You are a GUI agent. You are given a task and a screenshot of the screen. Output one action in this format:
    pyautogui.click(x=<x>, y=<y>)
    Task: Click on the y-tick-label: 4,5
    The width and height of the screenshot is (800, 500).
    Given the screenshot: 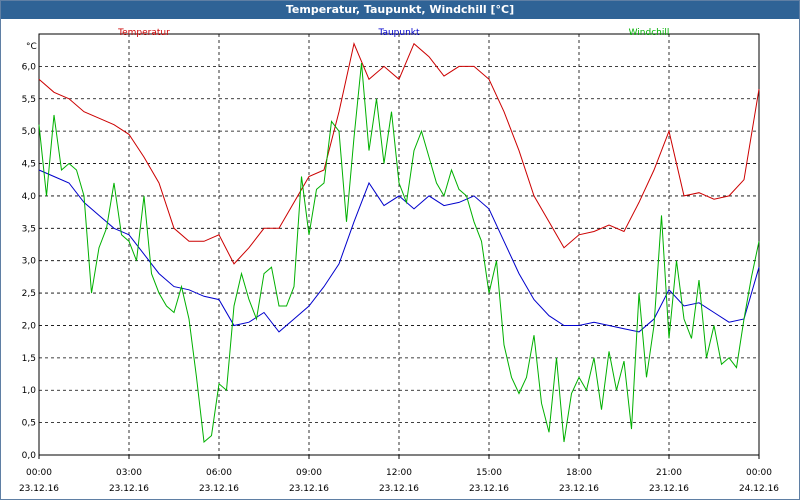 What is the action you would take?
    pyautogui.click(x=29, y=165)
    